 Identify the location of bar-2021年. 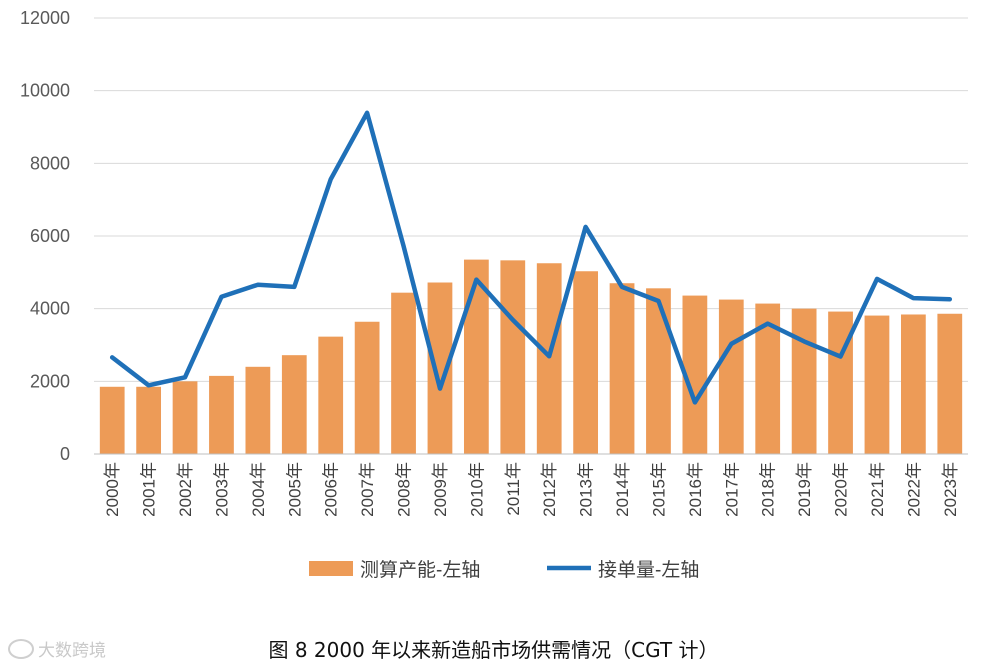
(877, 384).